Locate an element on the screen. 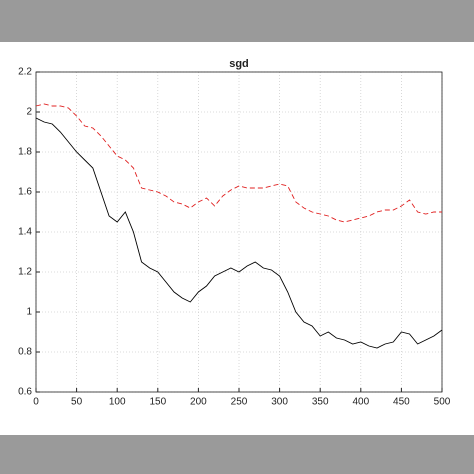 This screenshot has height=474, width=474. y-tick-label: 1.8 is located at coordinates (25, 152).